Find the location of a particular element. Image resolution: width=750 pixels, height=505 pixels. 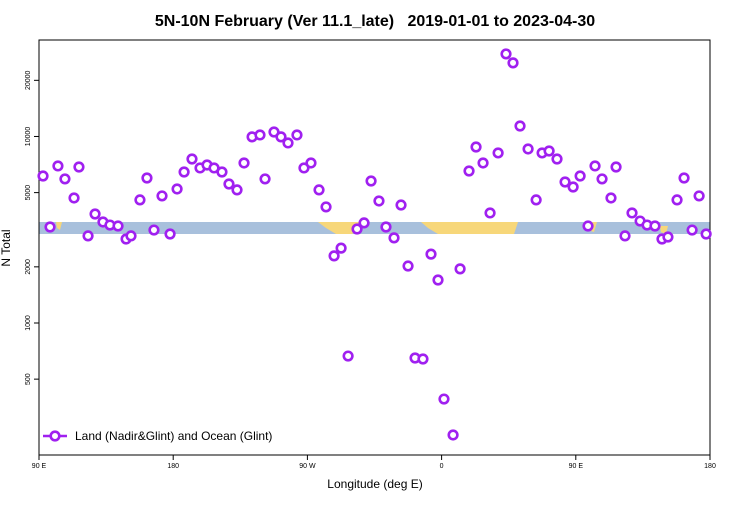

y-tick-label: 2000 is located at coordinates (28, 267).